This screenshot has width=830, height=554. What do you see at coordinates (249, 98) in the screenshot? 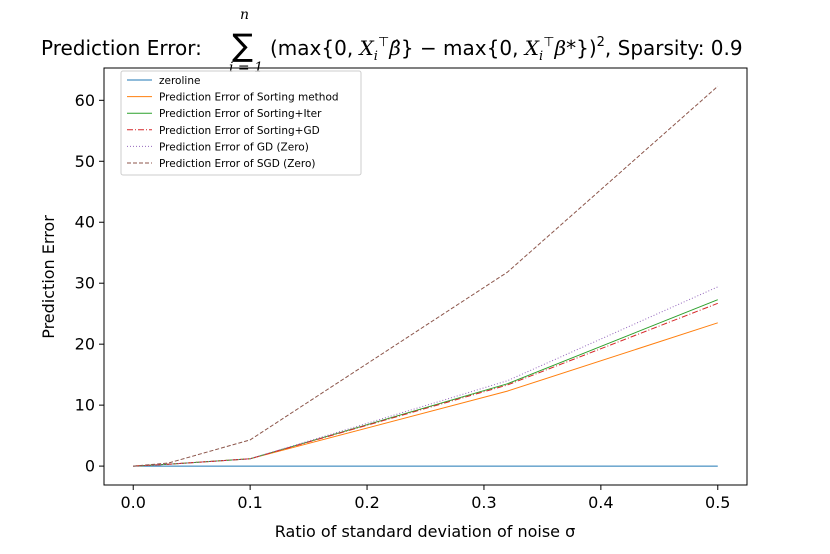
I see `legend-label: Prediction Error of Sorting method` at bounding box center [249, 98].